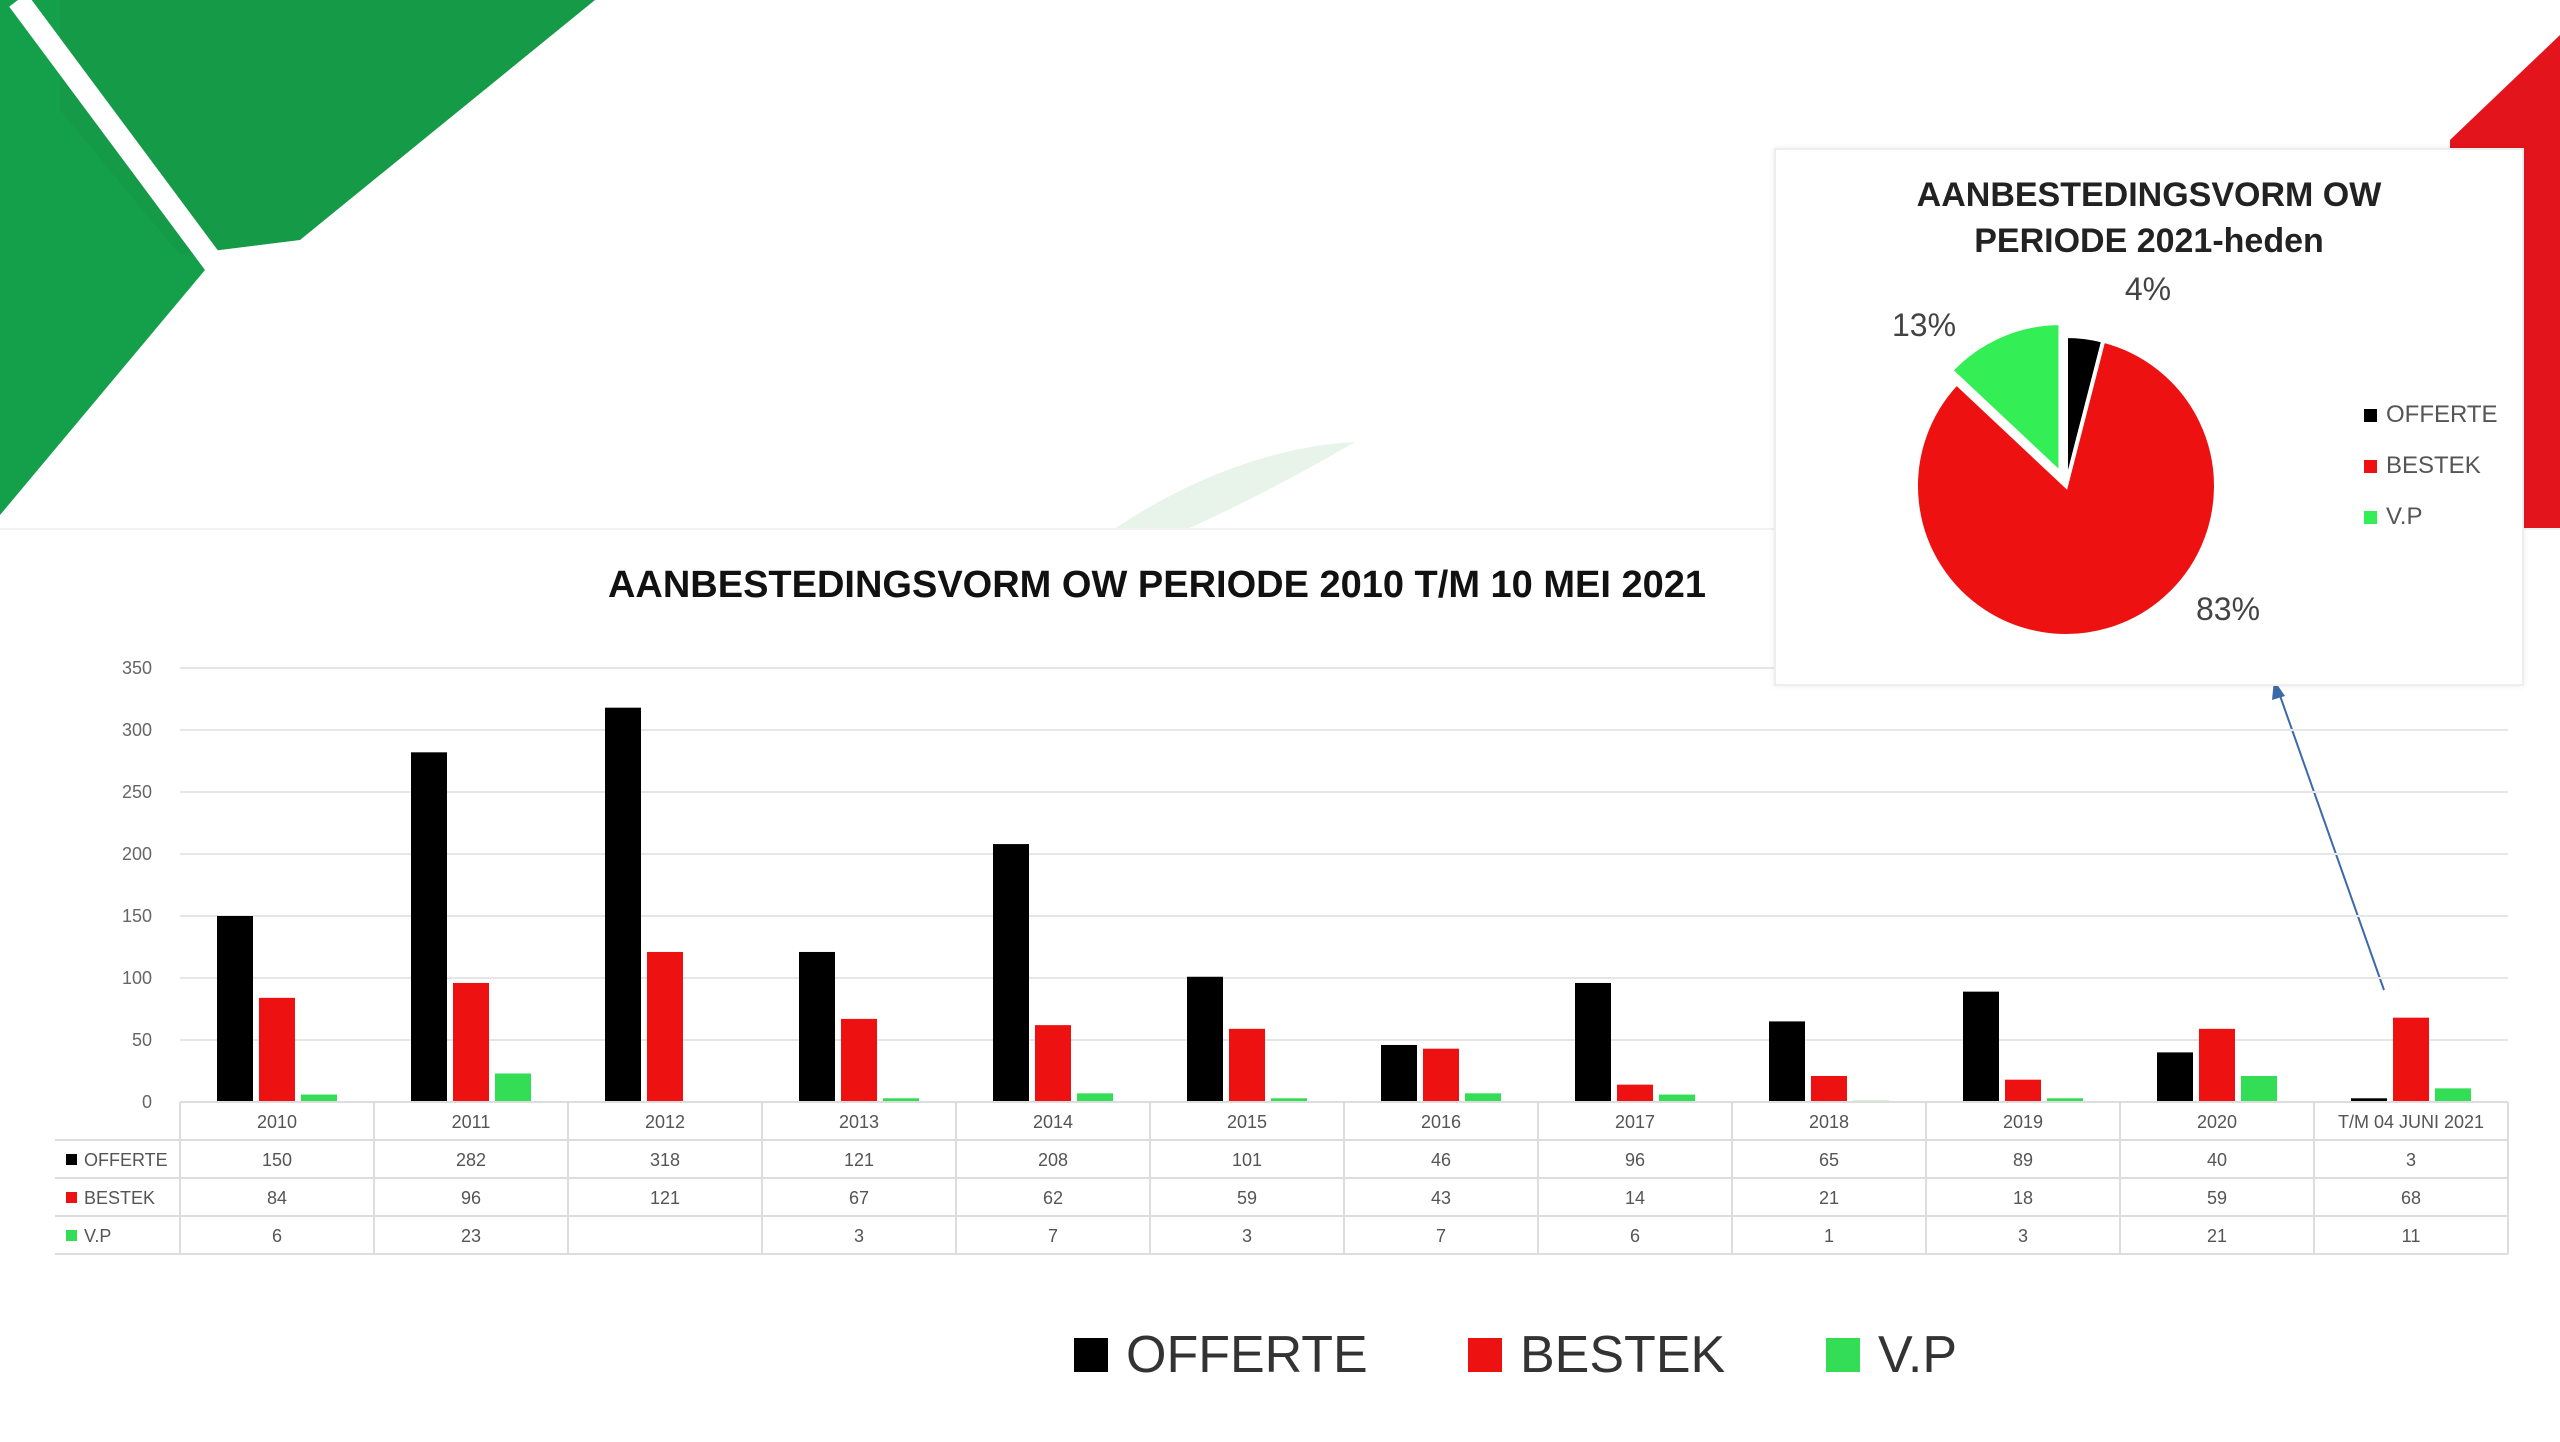 This screenshot has width=2560, height=1442. I want to click on table-cell: 1, so click(1829, 1236).